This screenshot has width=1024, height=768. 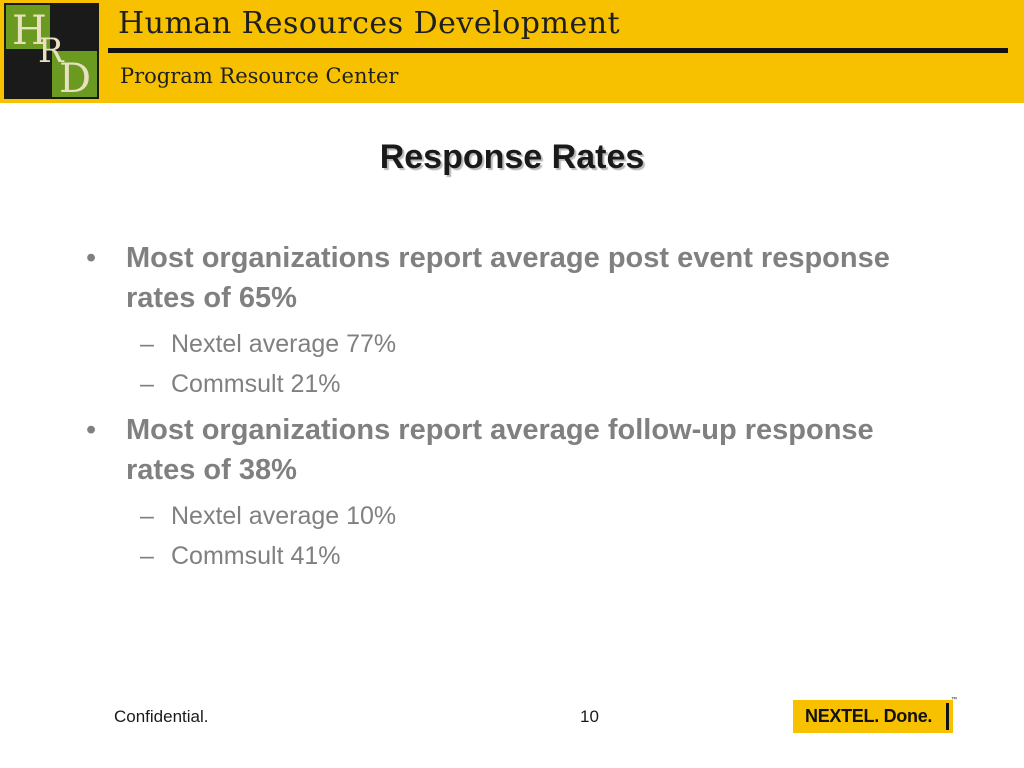 I want to click on banner-subtitle: Program Resource Center, so click(x=259, y=76).